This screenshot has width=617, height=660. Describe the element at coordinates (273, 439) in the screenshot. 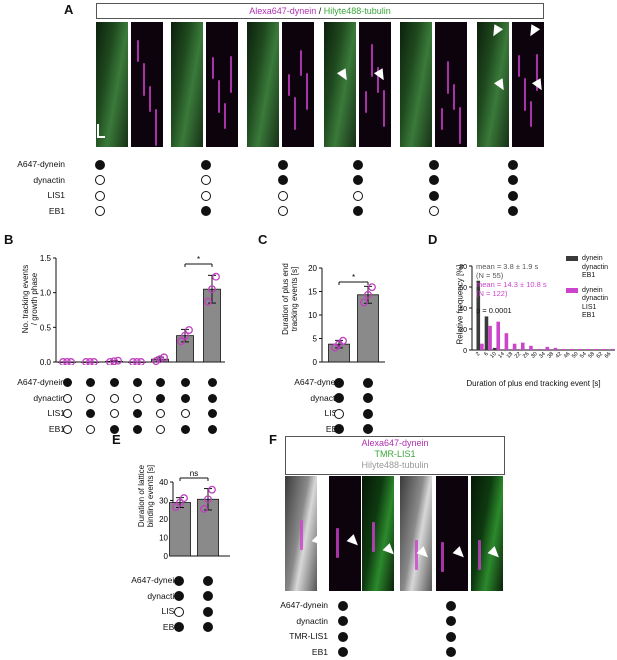

I see `panel-f-letter: F` at that location.